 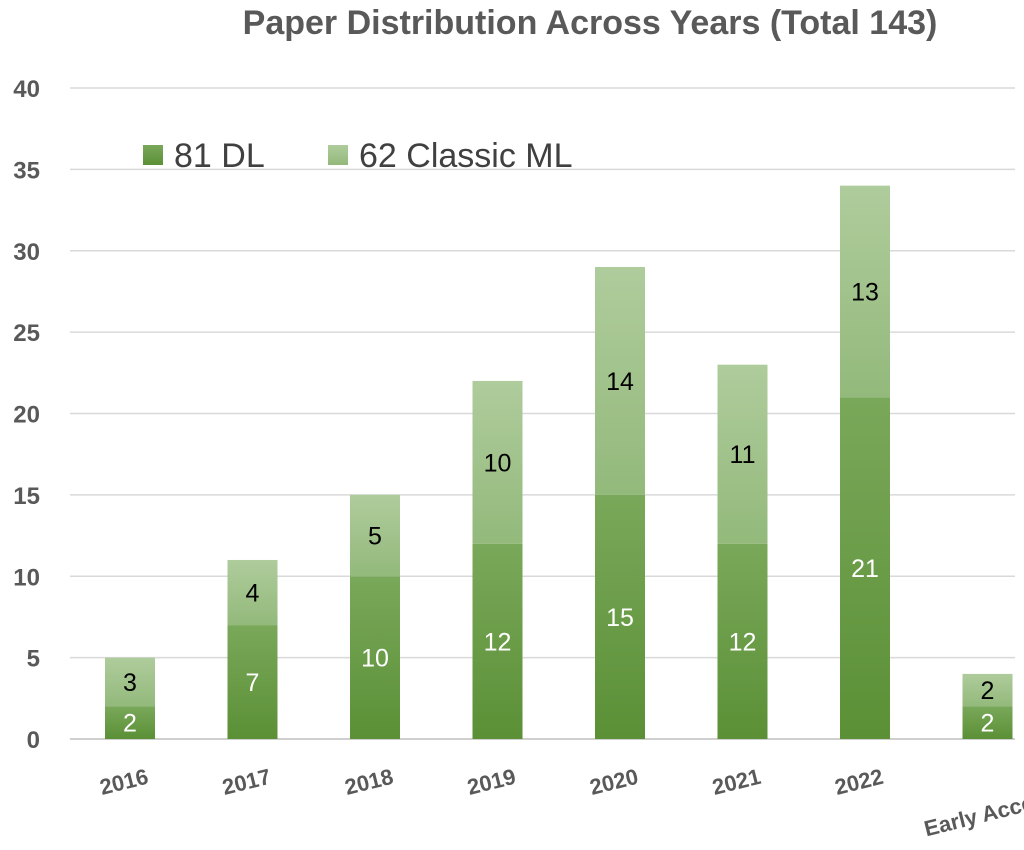 What do you see at coordinates (33, 740) in the screenshot?
I see `y-tick-label: 0` at bounding box center [33, 740].